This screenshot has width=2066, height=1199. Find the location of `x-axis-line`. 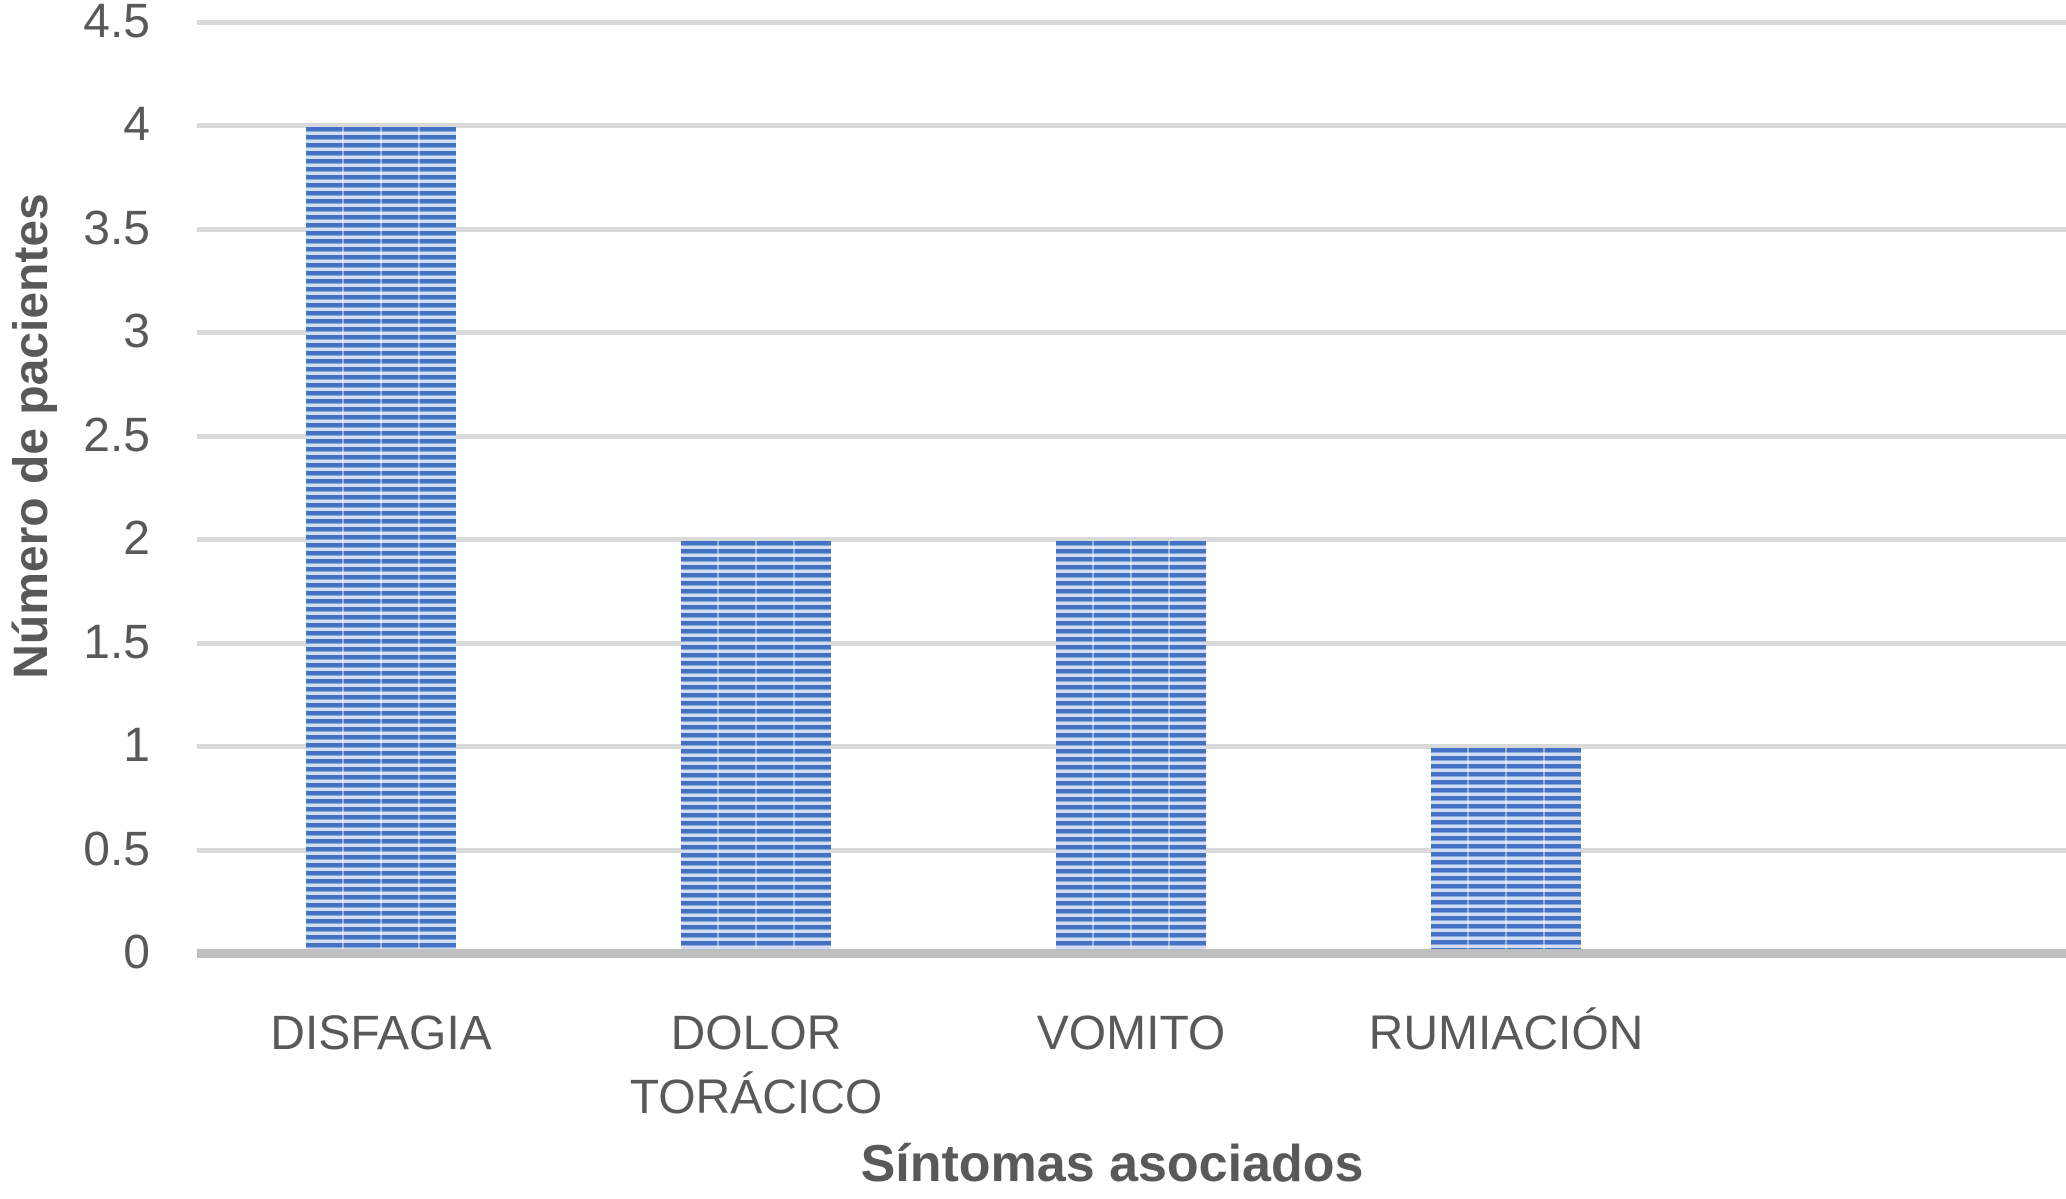

x-axis-line is located at coordinates (1131, 953).